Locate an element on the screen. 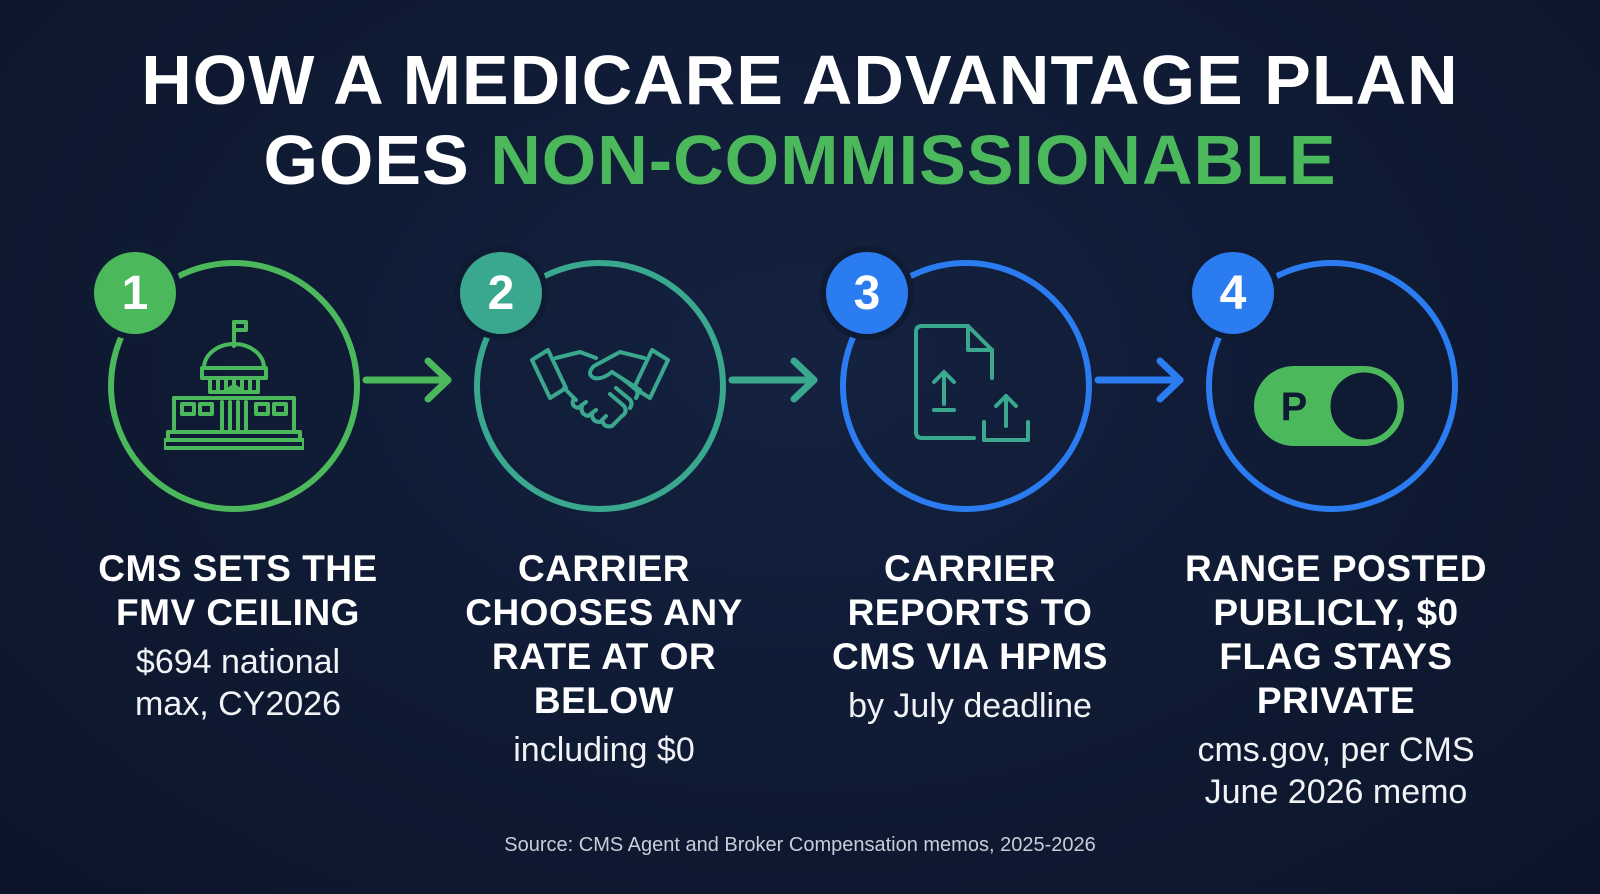 Image resolution: width=1600 pixels, height=894 pixels. capitol-building-icon is located at coordinates (234, 385).